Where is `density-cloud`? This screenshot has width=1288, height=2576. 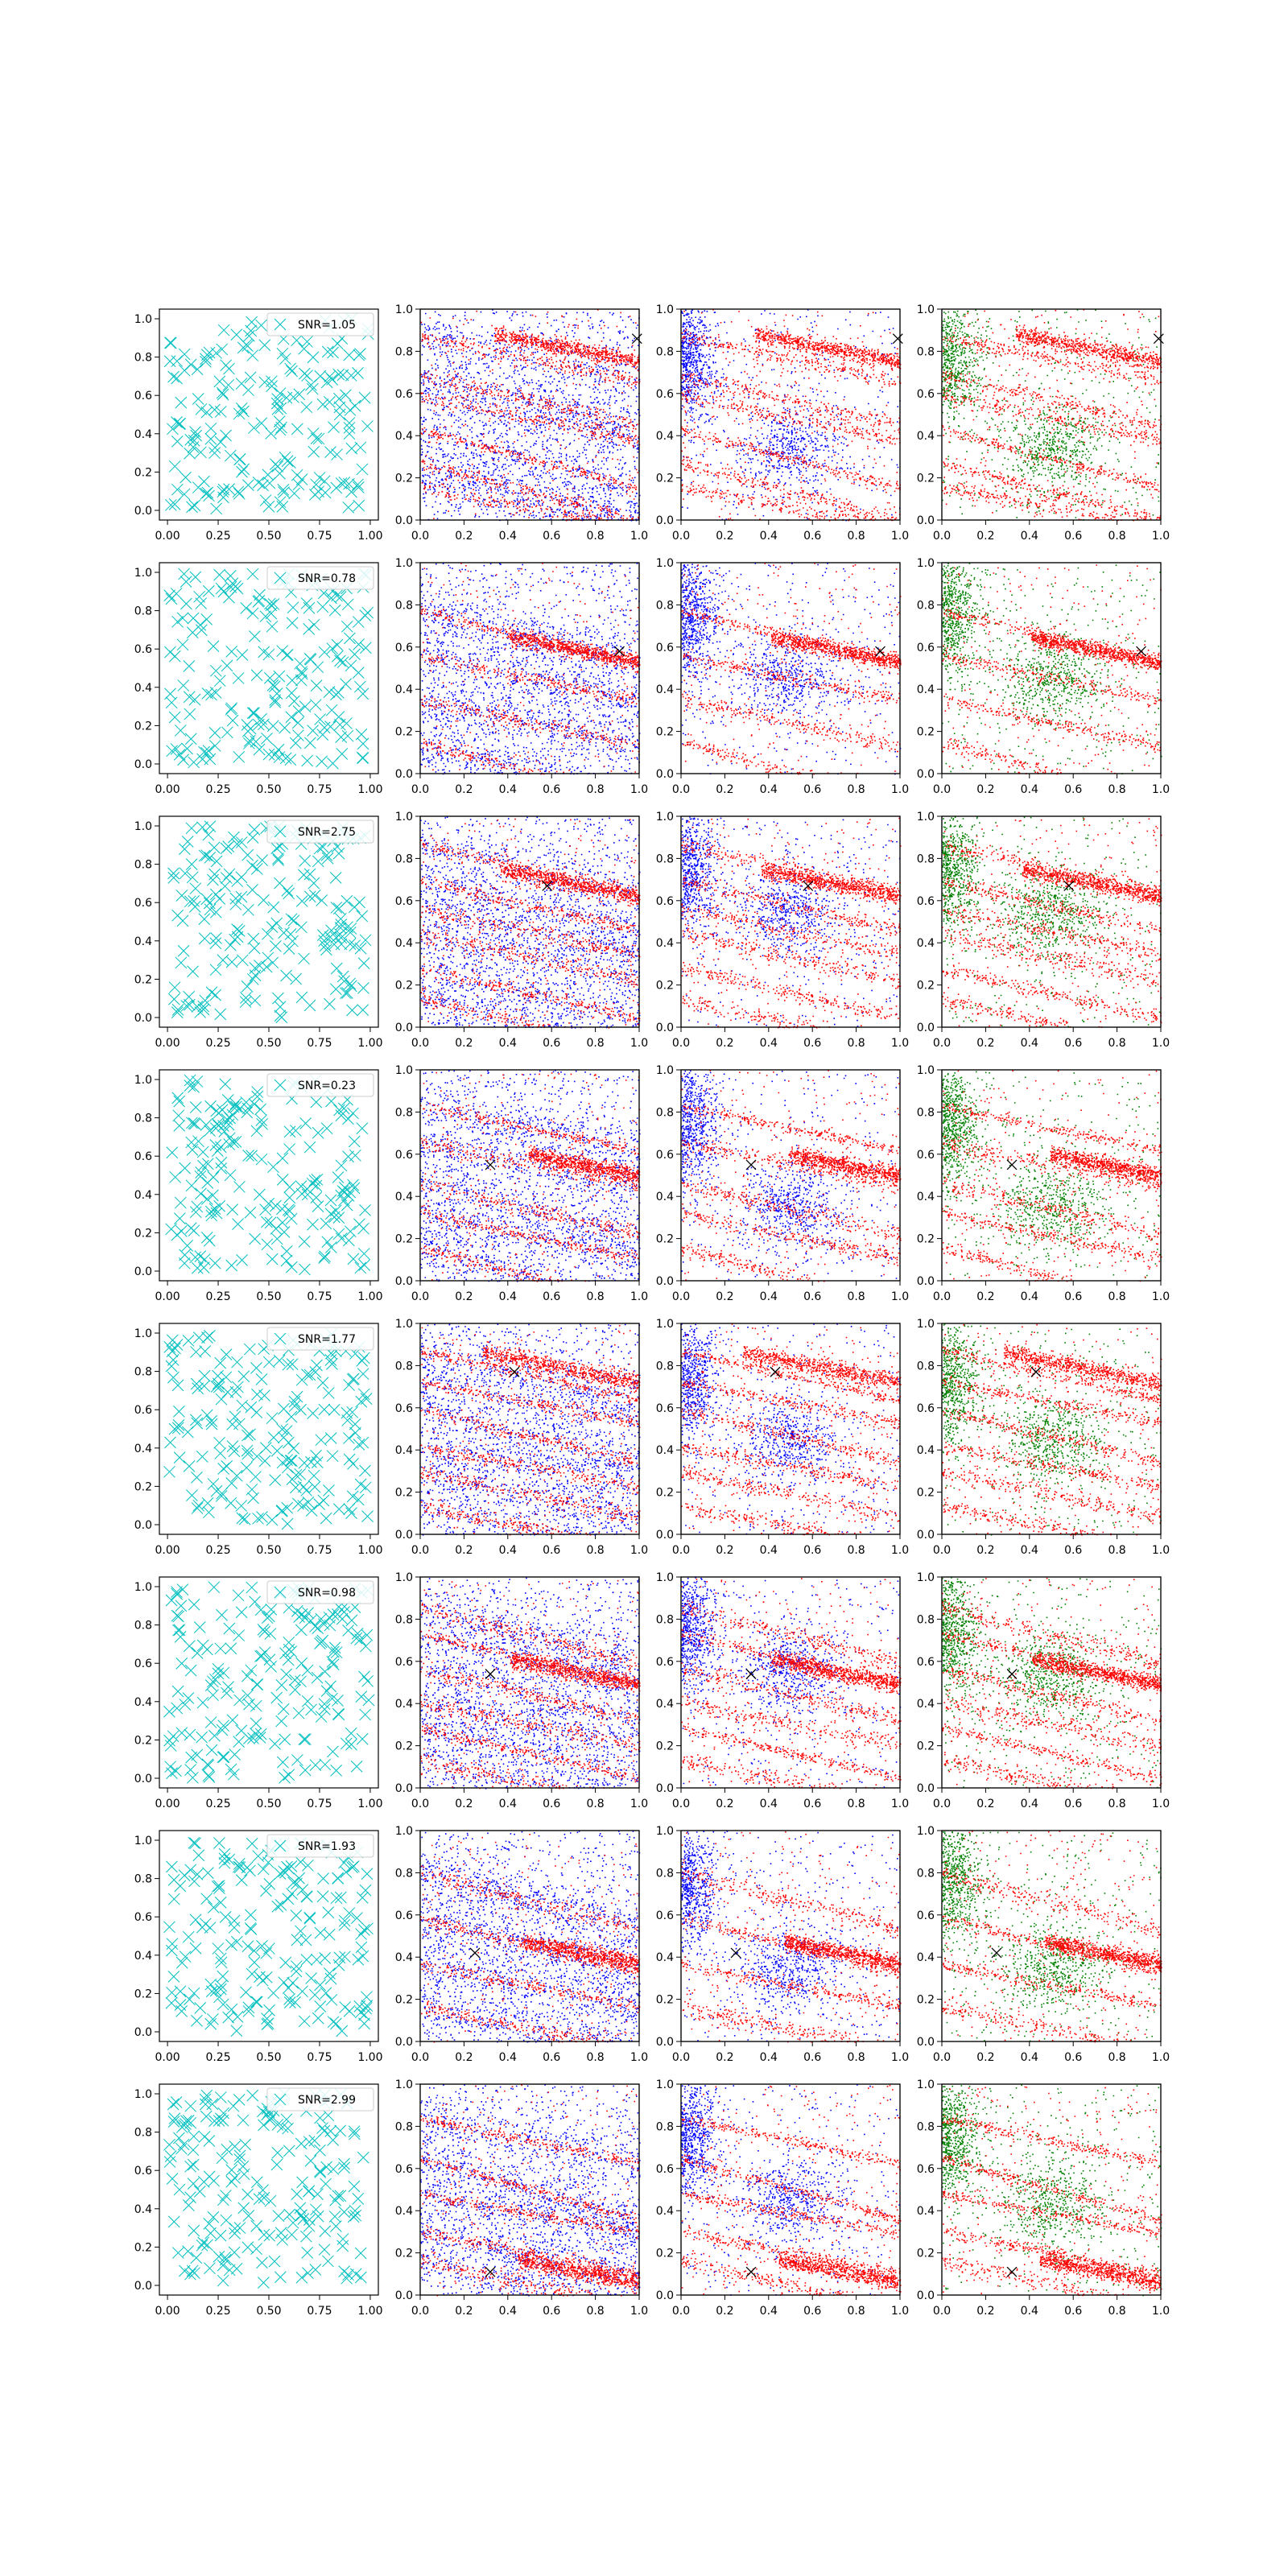 density-cloud is located at coordinates (530, 1429).